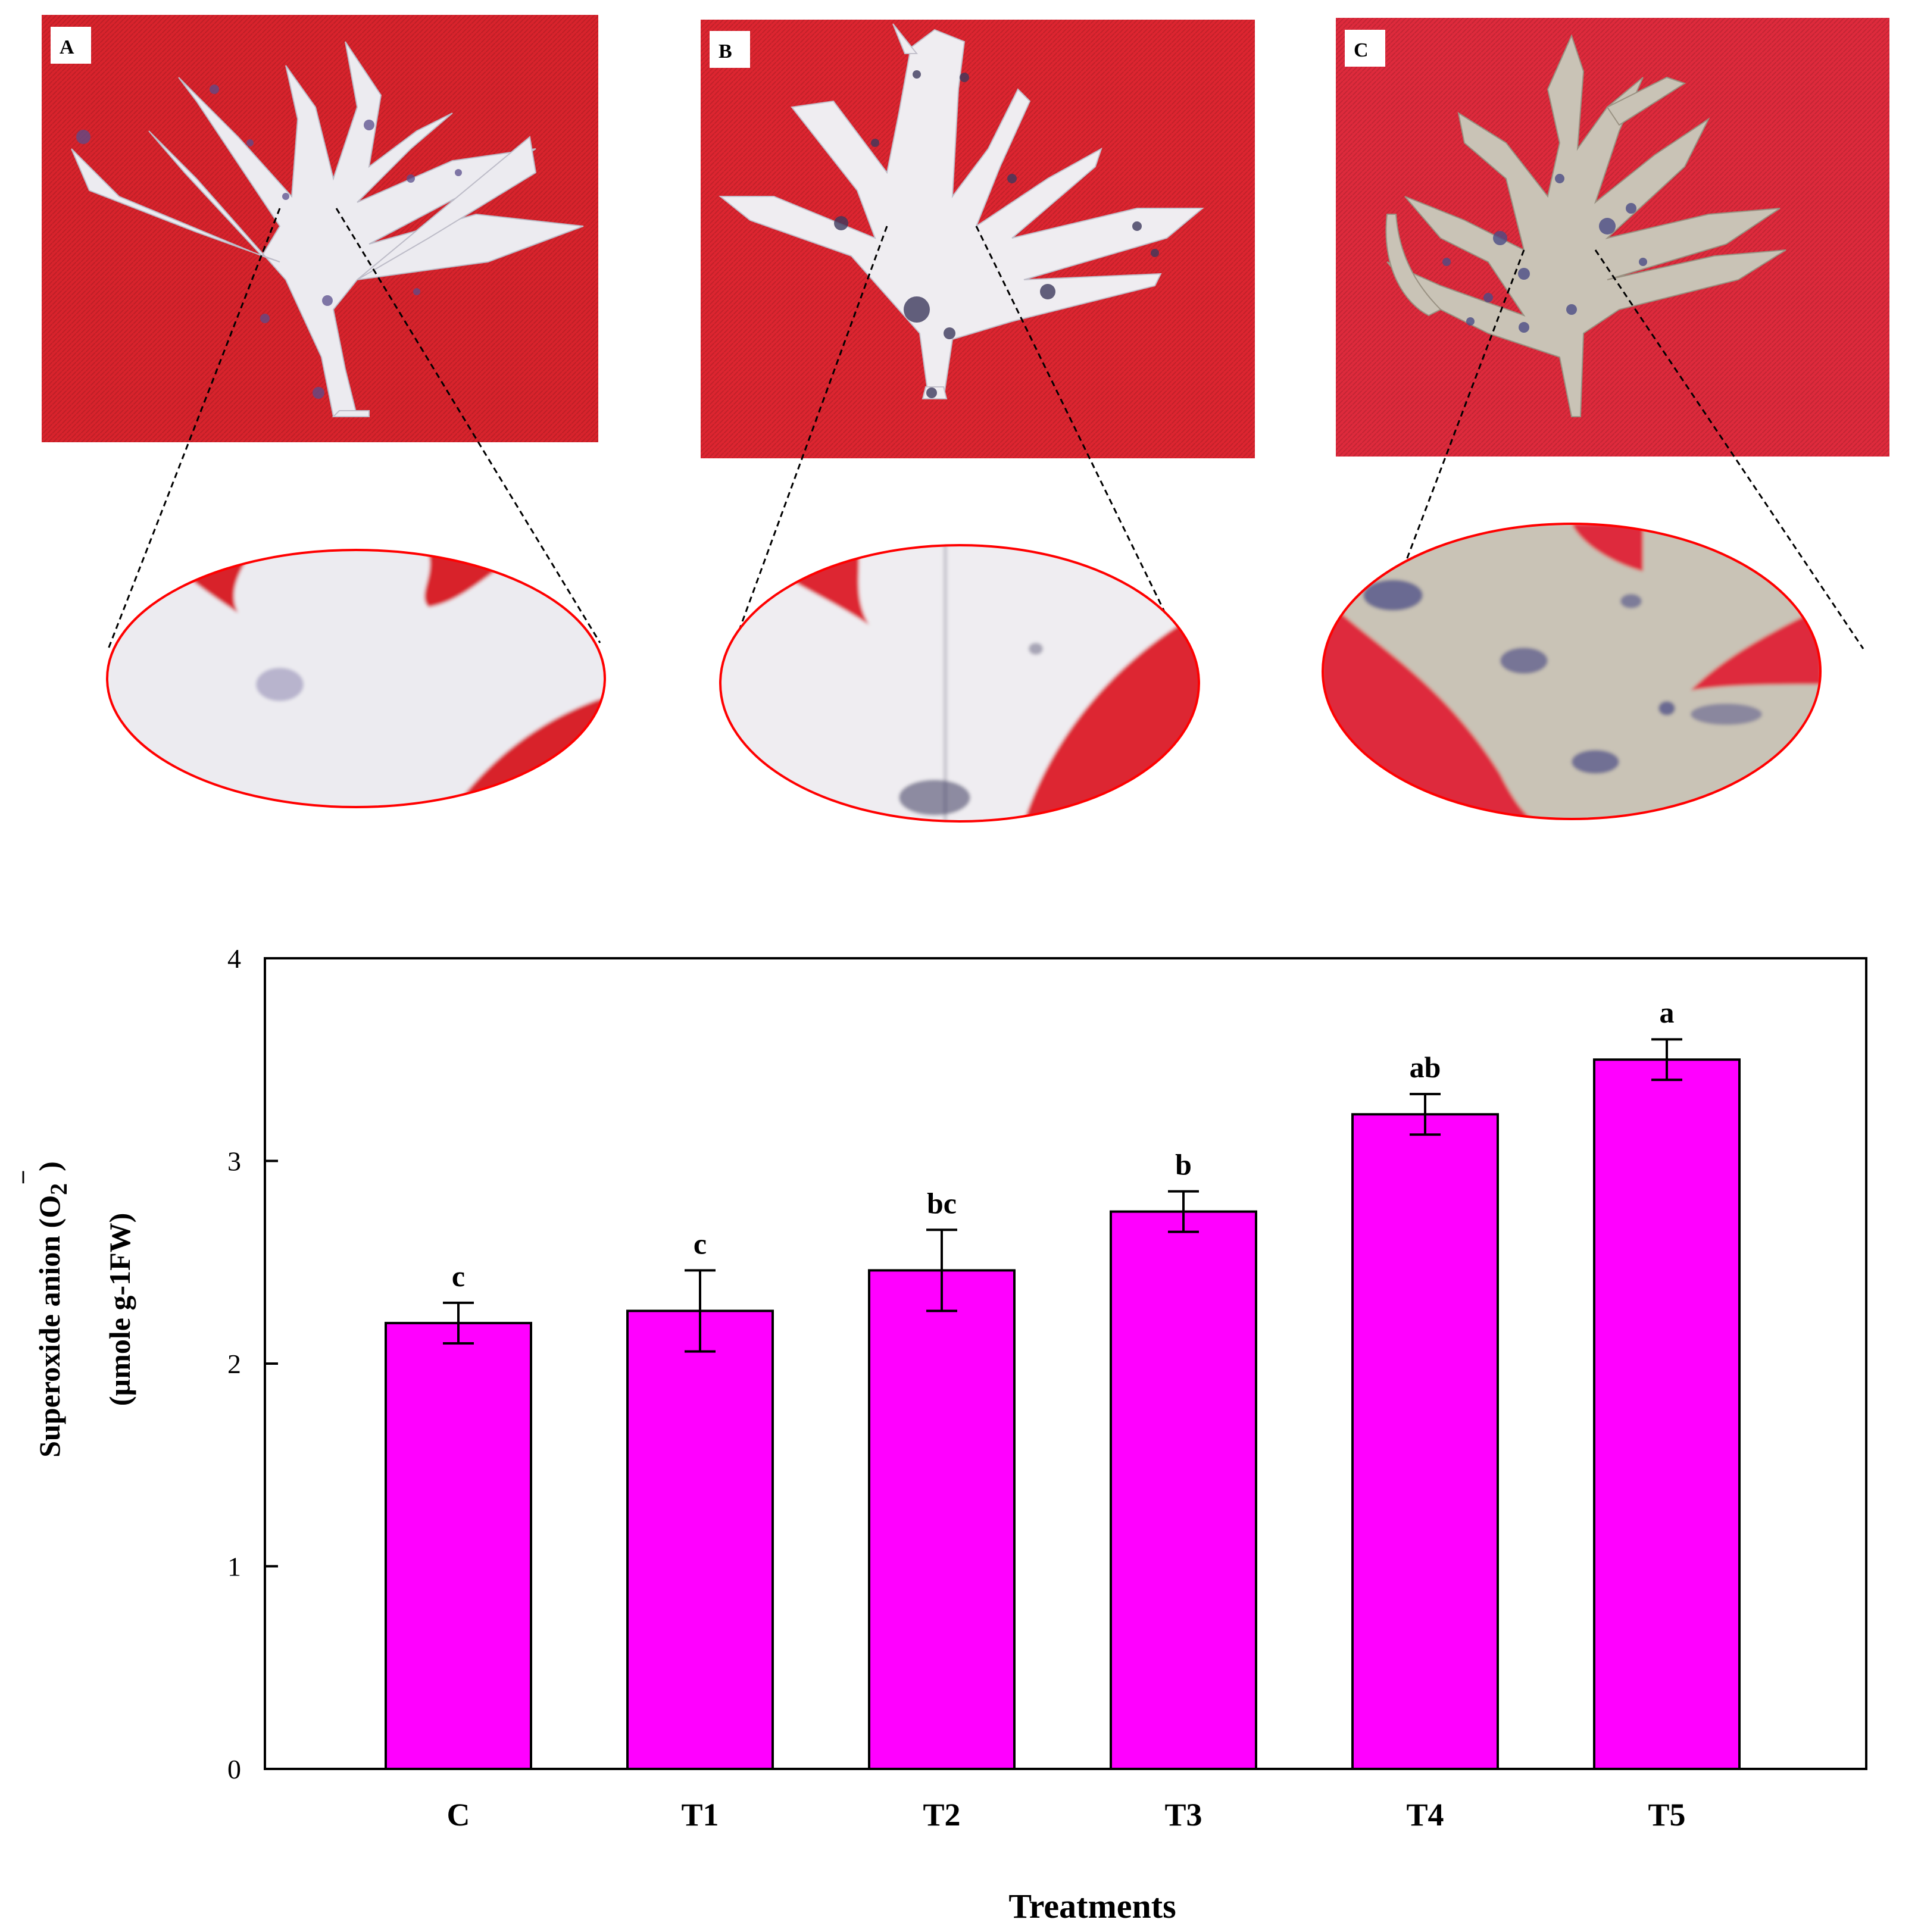 The image size is (1921, 1932). What do you see at coordinates (1667, 1414) in the screenshot?
I see `bar-T5` at bounding box center [1667, 1414].